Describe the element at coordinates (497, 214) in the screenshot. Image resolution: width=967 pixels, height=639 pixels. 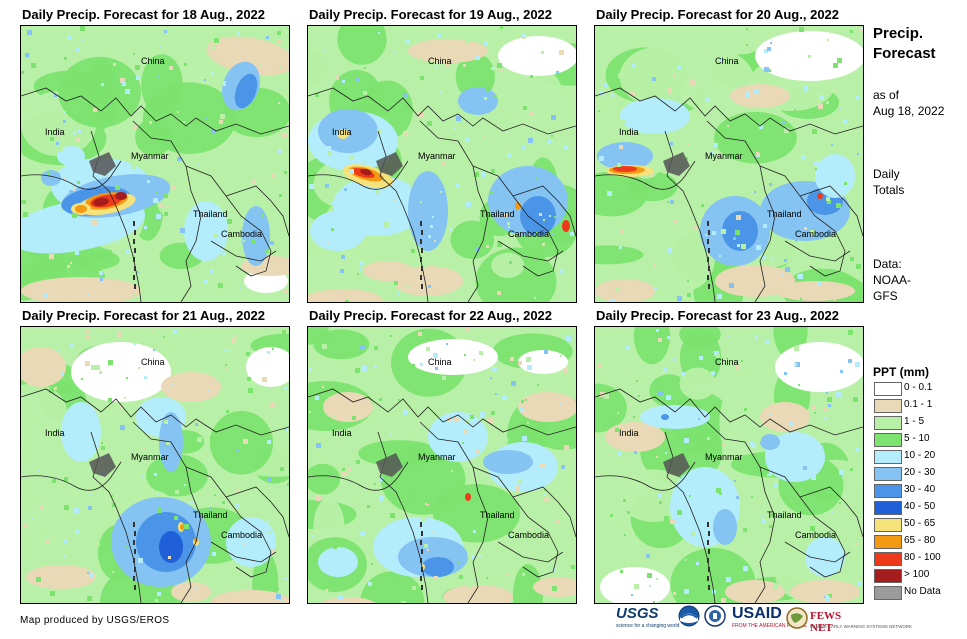
I see `map-label-thailand: Thailand` at that location.